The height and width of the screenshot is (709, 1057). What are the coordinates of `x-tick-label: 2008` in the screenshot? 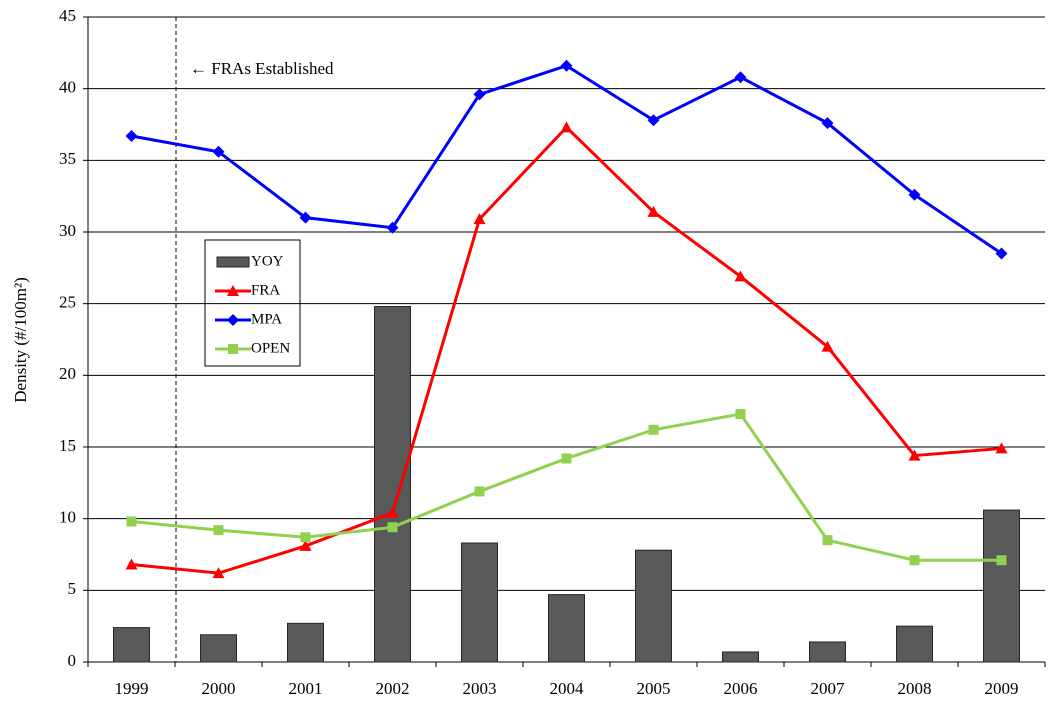 It's located at (915, 688).